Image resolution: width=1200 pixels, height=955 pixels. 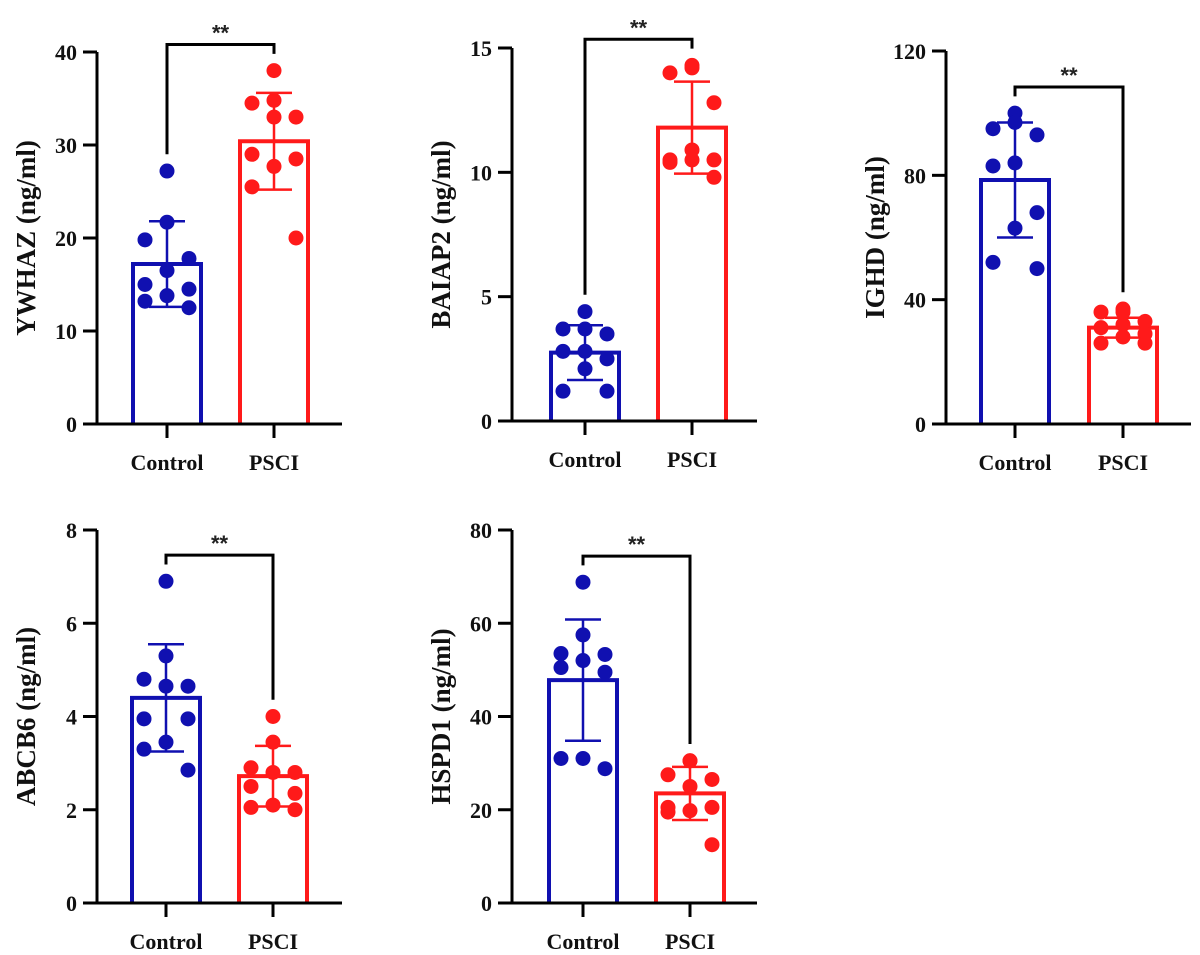 What do you see at coordinates (481, 172) in the screenshot?
I see `y-tick-label: 10` at bounding box center [481, 172].